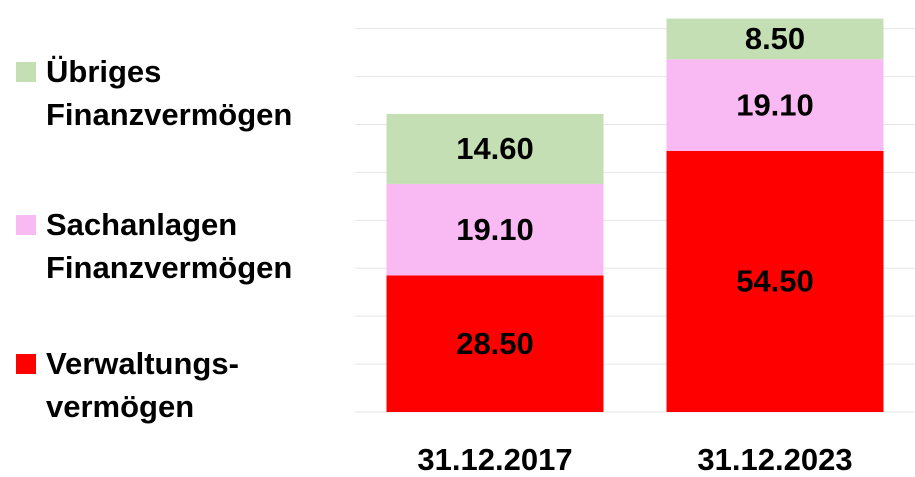  I want to click on data-label: 28.50, so click(495, 343).